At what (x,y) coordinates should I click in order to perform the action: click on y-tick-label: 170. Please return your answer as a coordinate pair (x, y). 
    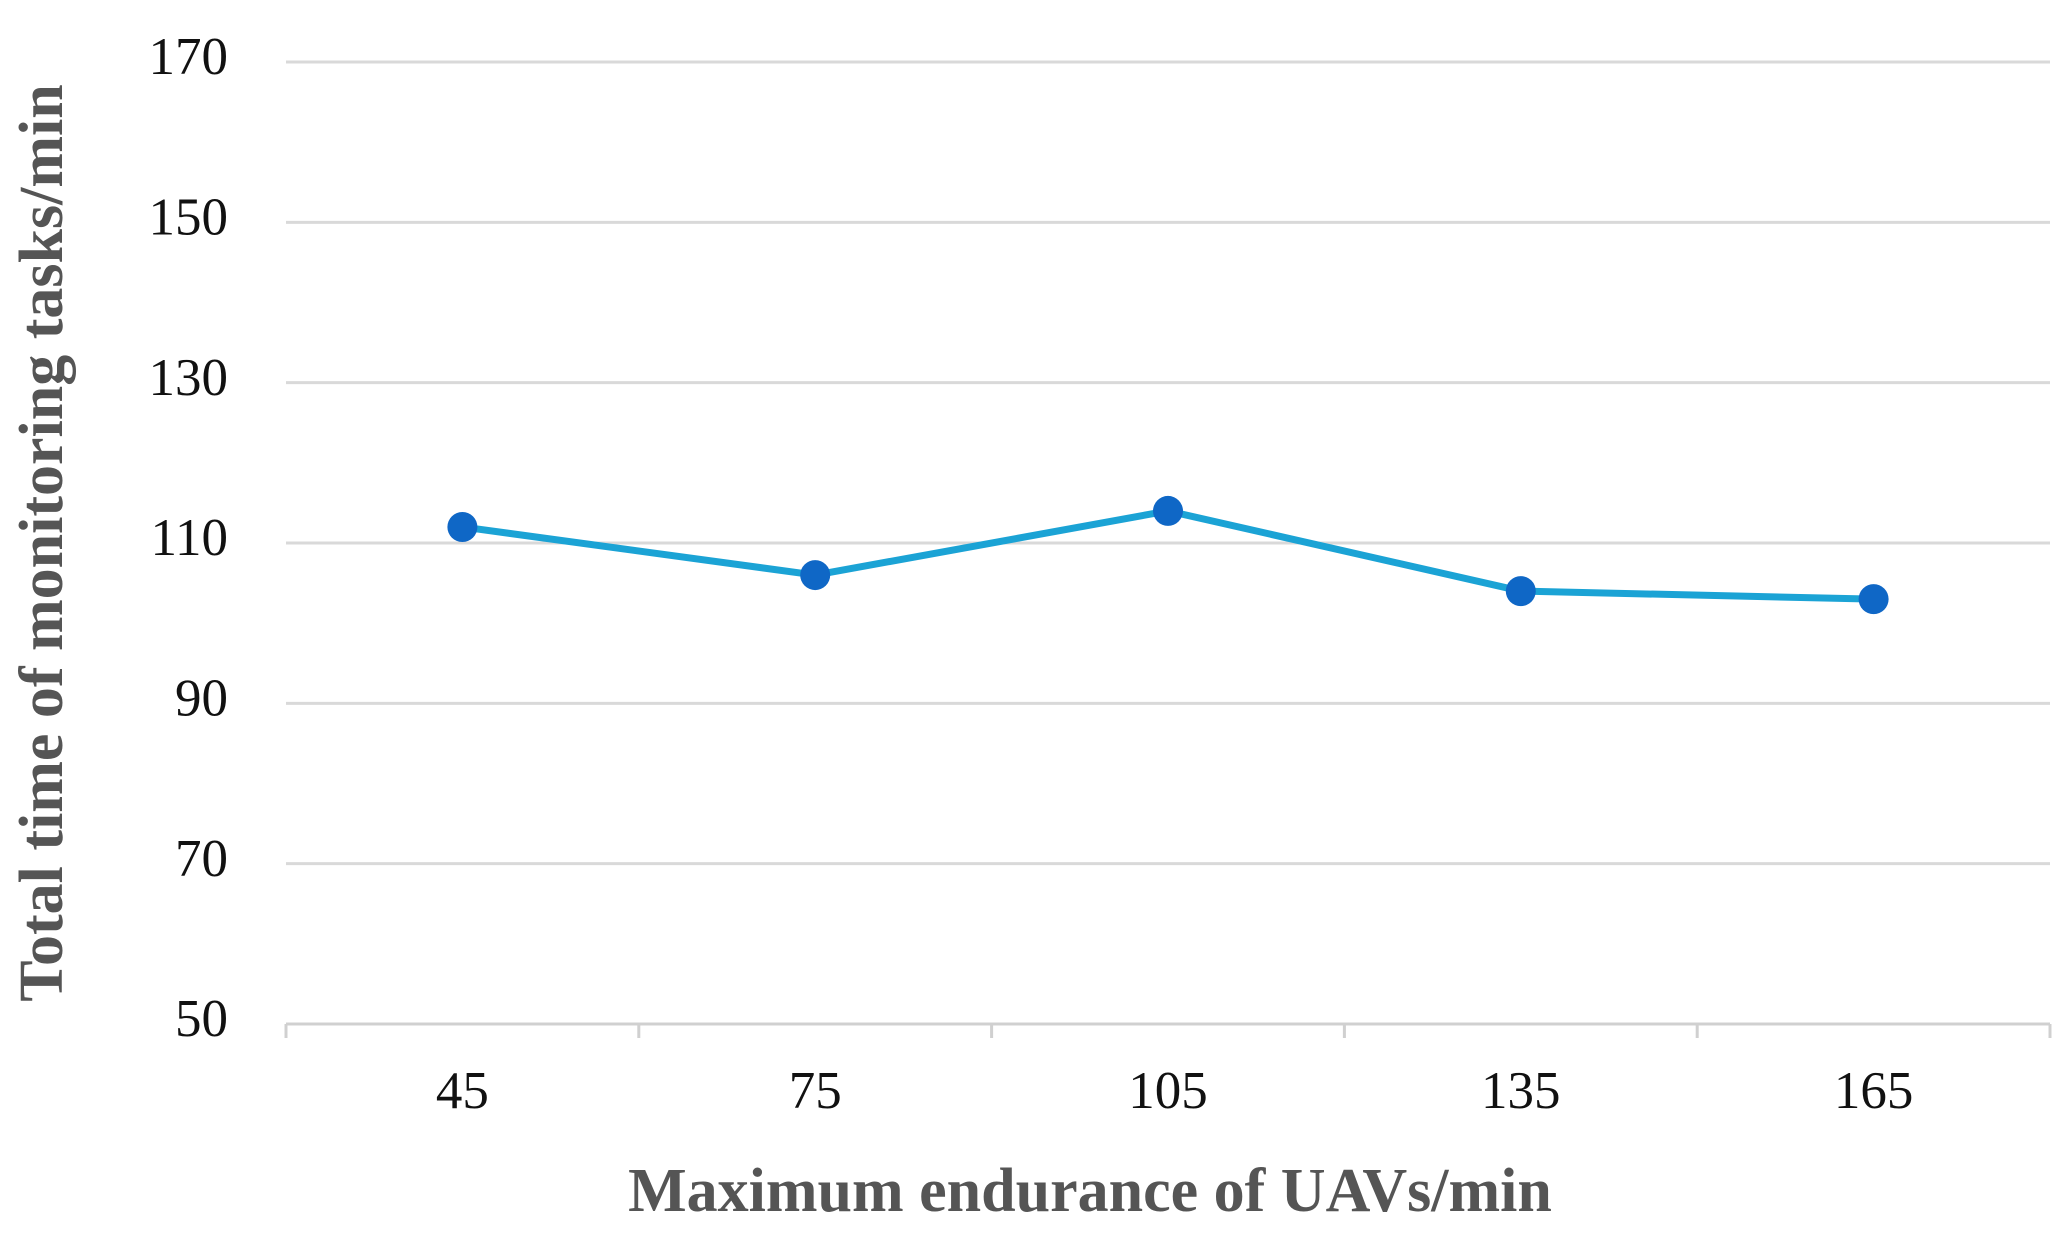
    Looking at the image, I should click on (189, 57).